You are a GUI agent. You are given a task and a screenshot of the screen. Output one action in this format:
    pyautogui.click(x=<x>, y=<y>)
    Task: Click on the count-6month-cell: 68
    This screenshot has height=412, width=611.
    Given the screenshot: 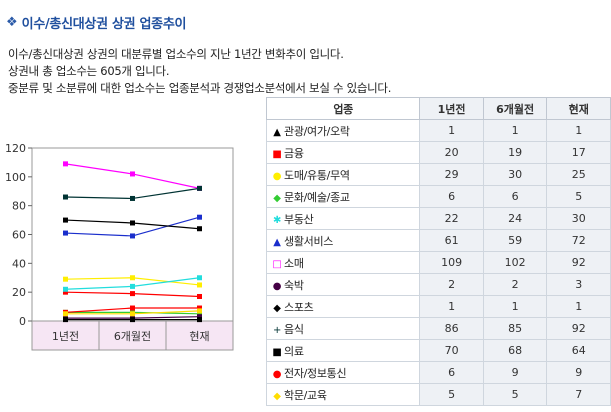 What is the action you would take?
    pyautogui.click(x=515, y=350)
    